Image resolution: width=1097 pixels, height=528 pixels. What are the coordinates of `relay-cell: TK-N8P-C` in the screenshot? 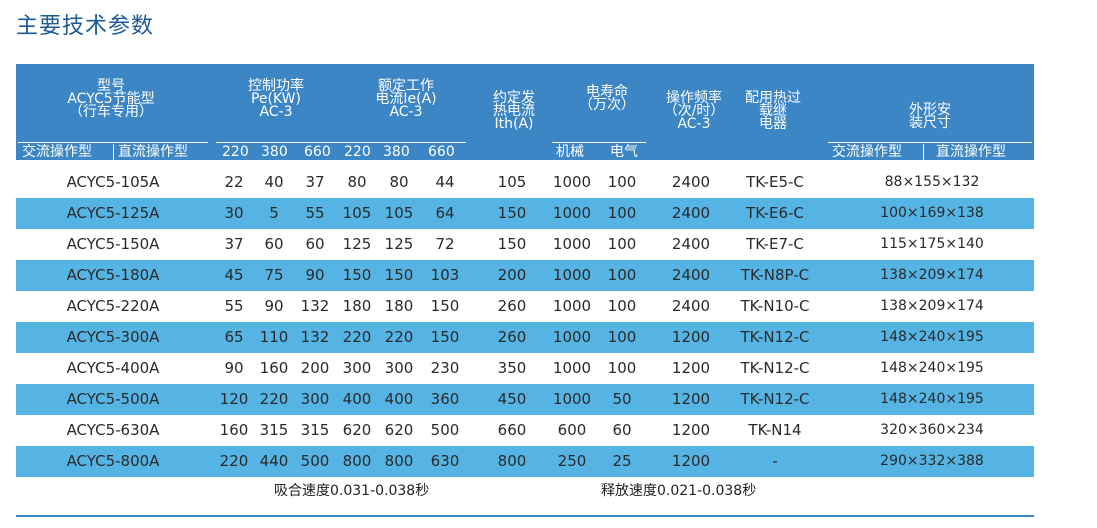 It's located at (775, 275).